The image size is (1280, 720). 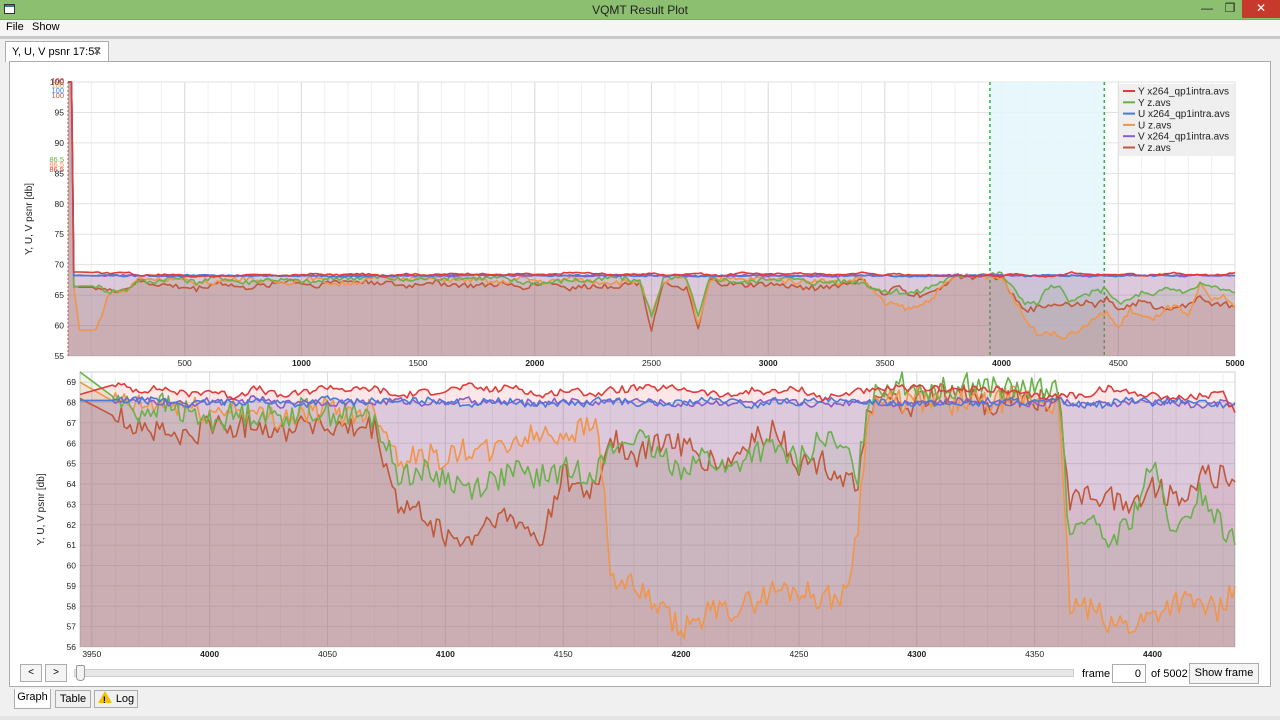 What do you see at coordinates (768, 363) in the screenshot?
I see `x-tick-label: 3000` at bounding box center [768, 363].